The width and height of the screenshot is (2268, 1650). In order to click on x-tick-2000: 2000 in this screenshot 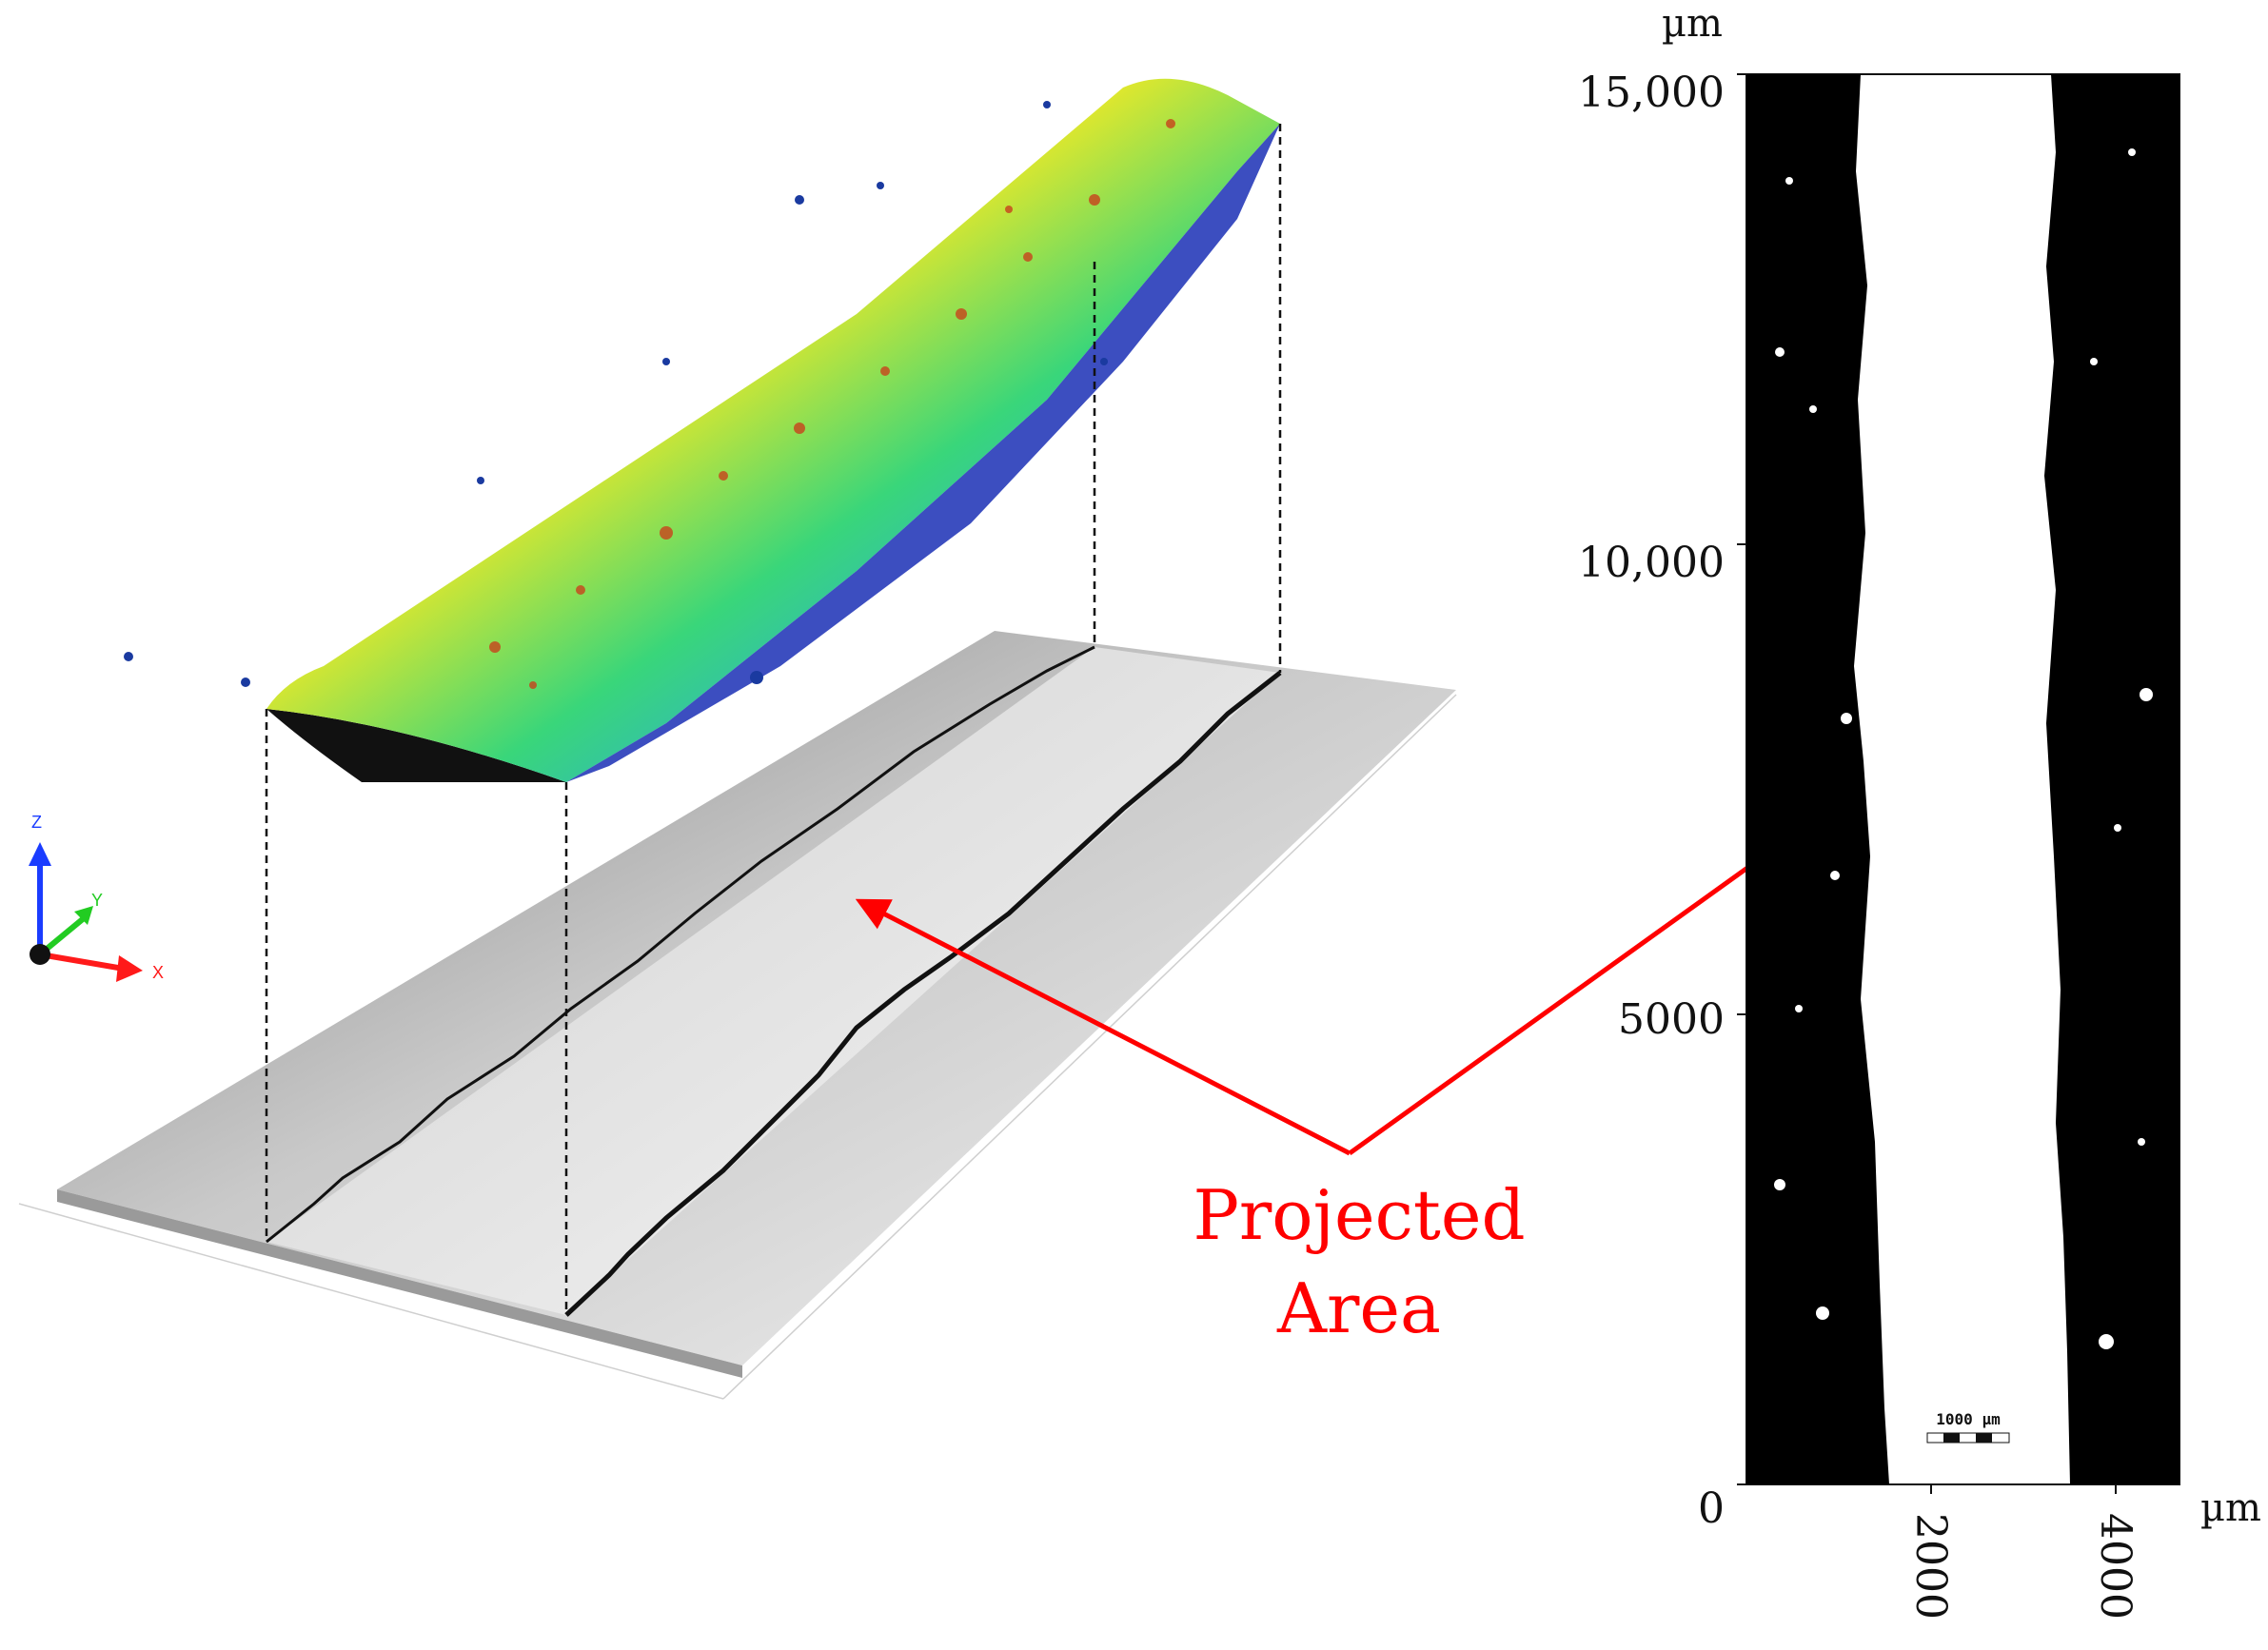, I will do `click(1930, 1567)`.